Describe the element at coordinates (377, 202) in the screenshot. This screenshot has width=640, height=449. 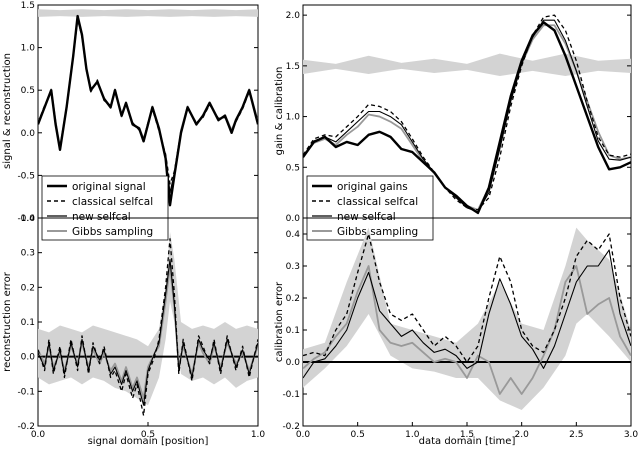
I see `legend-gain-label-classical: classical selfcal` at that location.